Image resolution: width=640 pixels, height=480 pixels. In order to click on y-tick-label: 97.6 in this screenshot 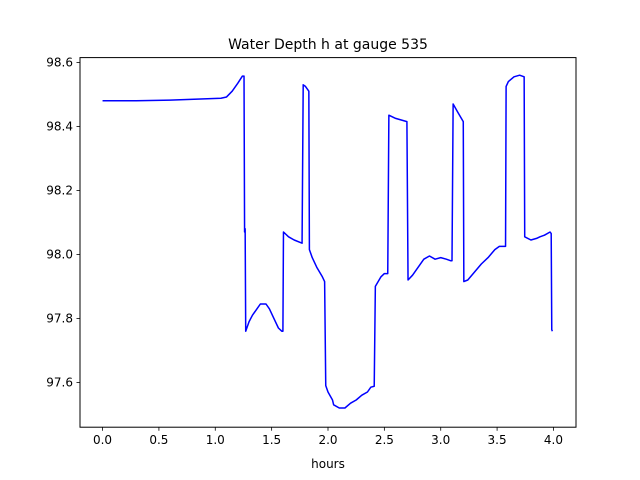, I will do `click(59, 383)`.